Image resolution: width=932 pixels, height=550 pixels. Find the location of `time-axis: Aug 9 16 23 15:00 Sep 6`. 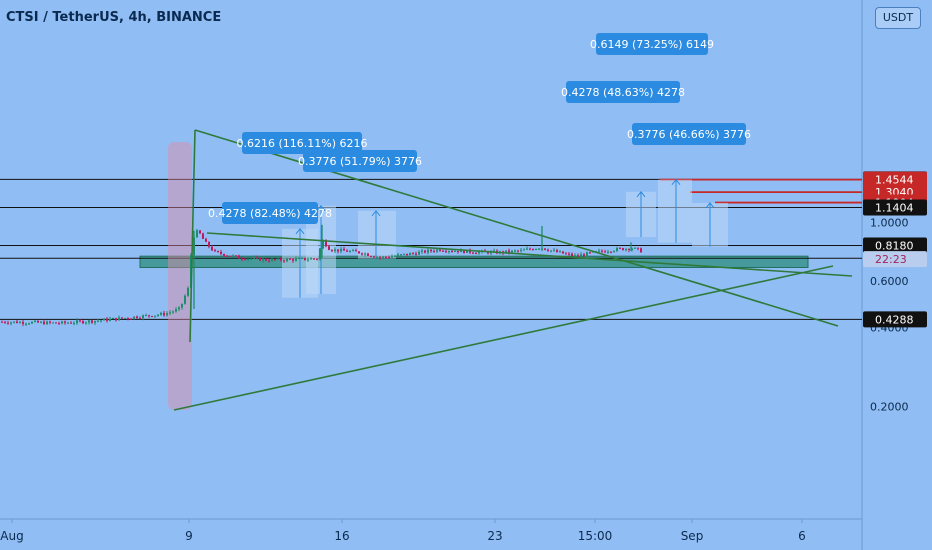

time-axis: Aug 9 16 23 15:00 Sep 6 is located at coordinates (403, 531).